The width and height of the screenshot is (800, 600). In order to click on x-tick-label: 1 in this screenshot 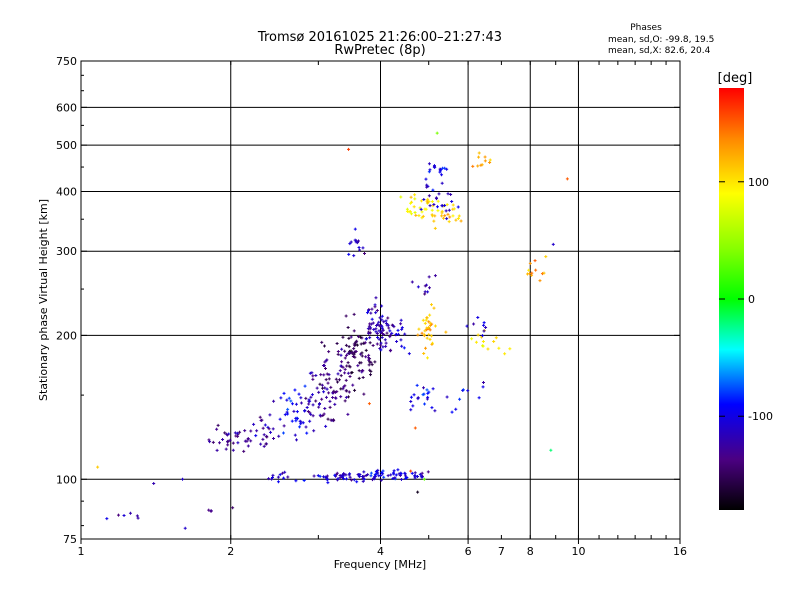, I will do `click(81, 551)`.